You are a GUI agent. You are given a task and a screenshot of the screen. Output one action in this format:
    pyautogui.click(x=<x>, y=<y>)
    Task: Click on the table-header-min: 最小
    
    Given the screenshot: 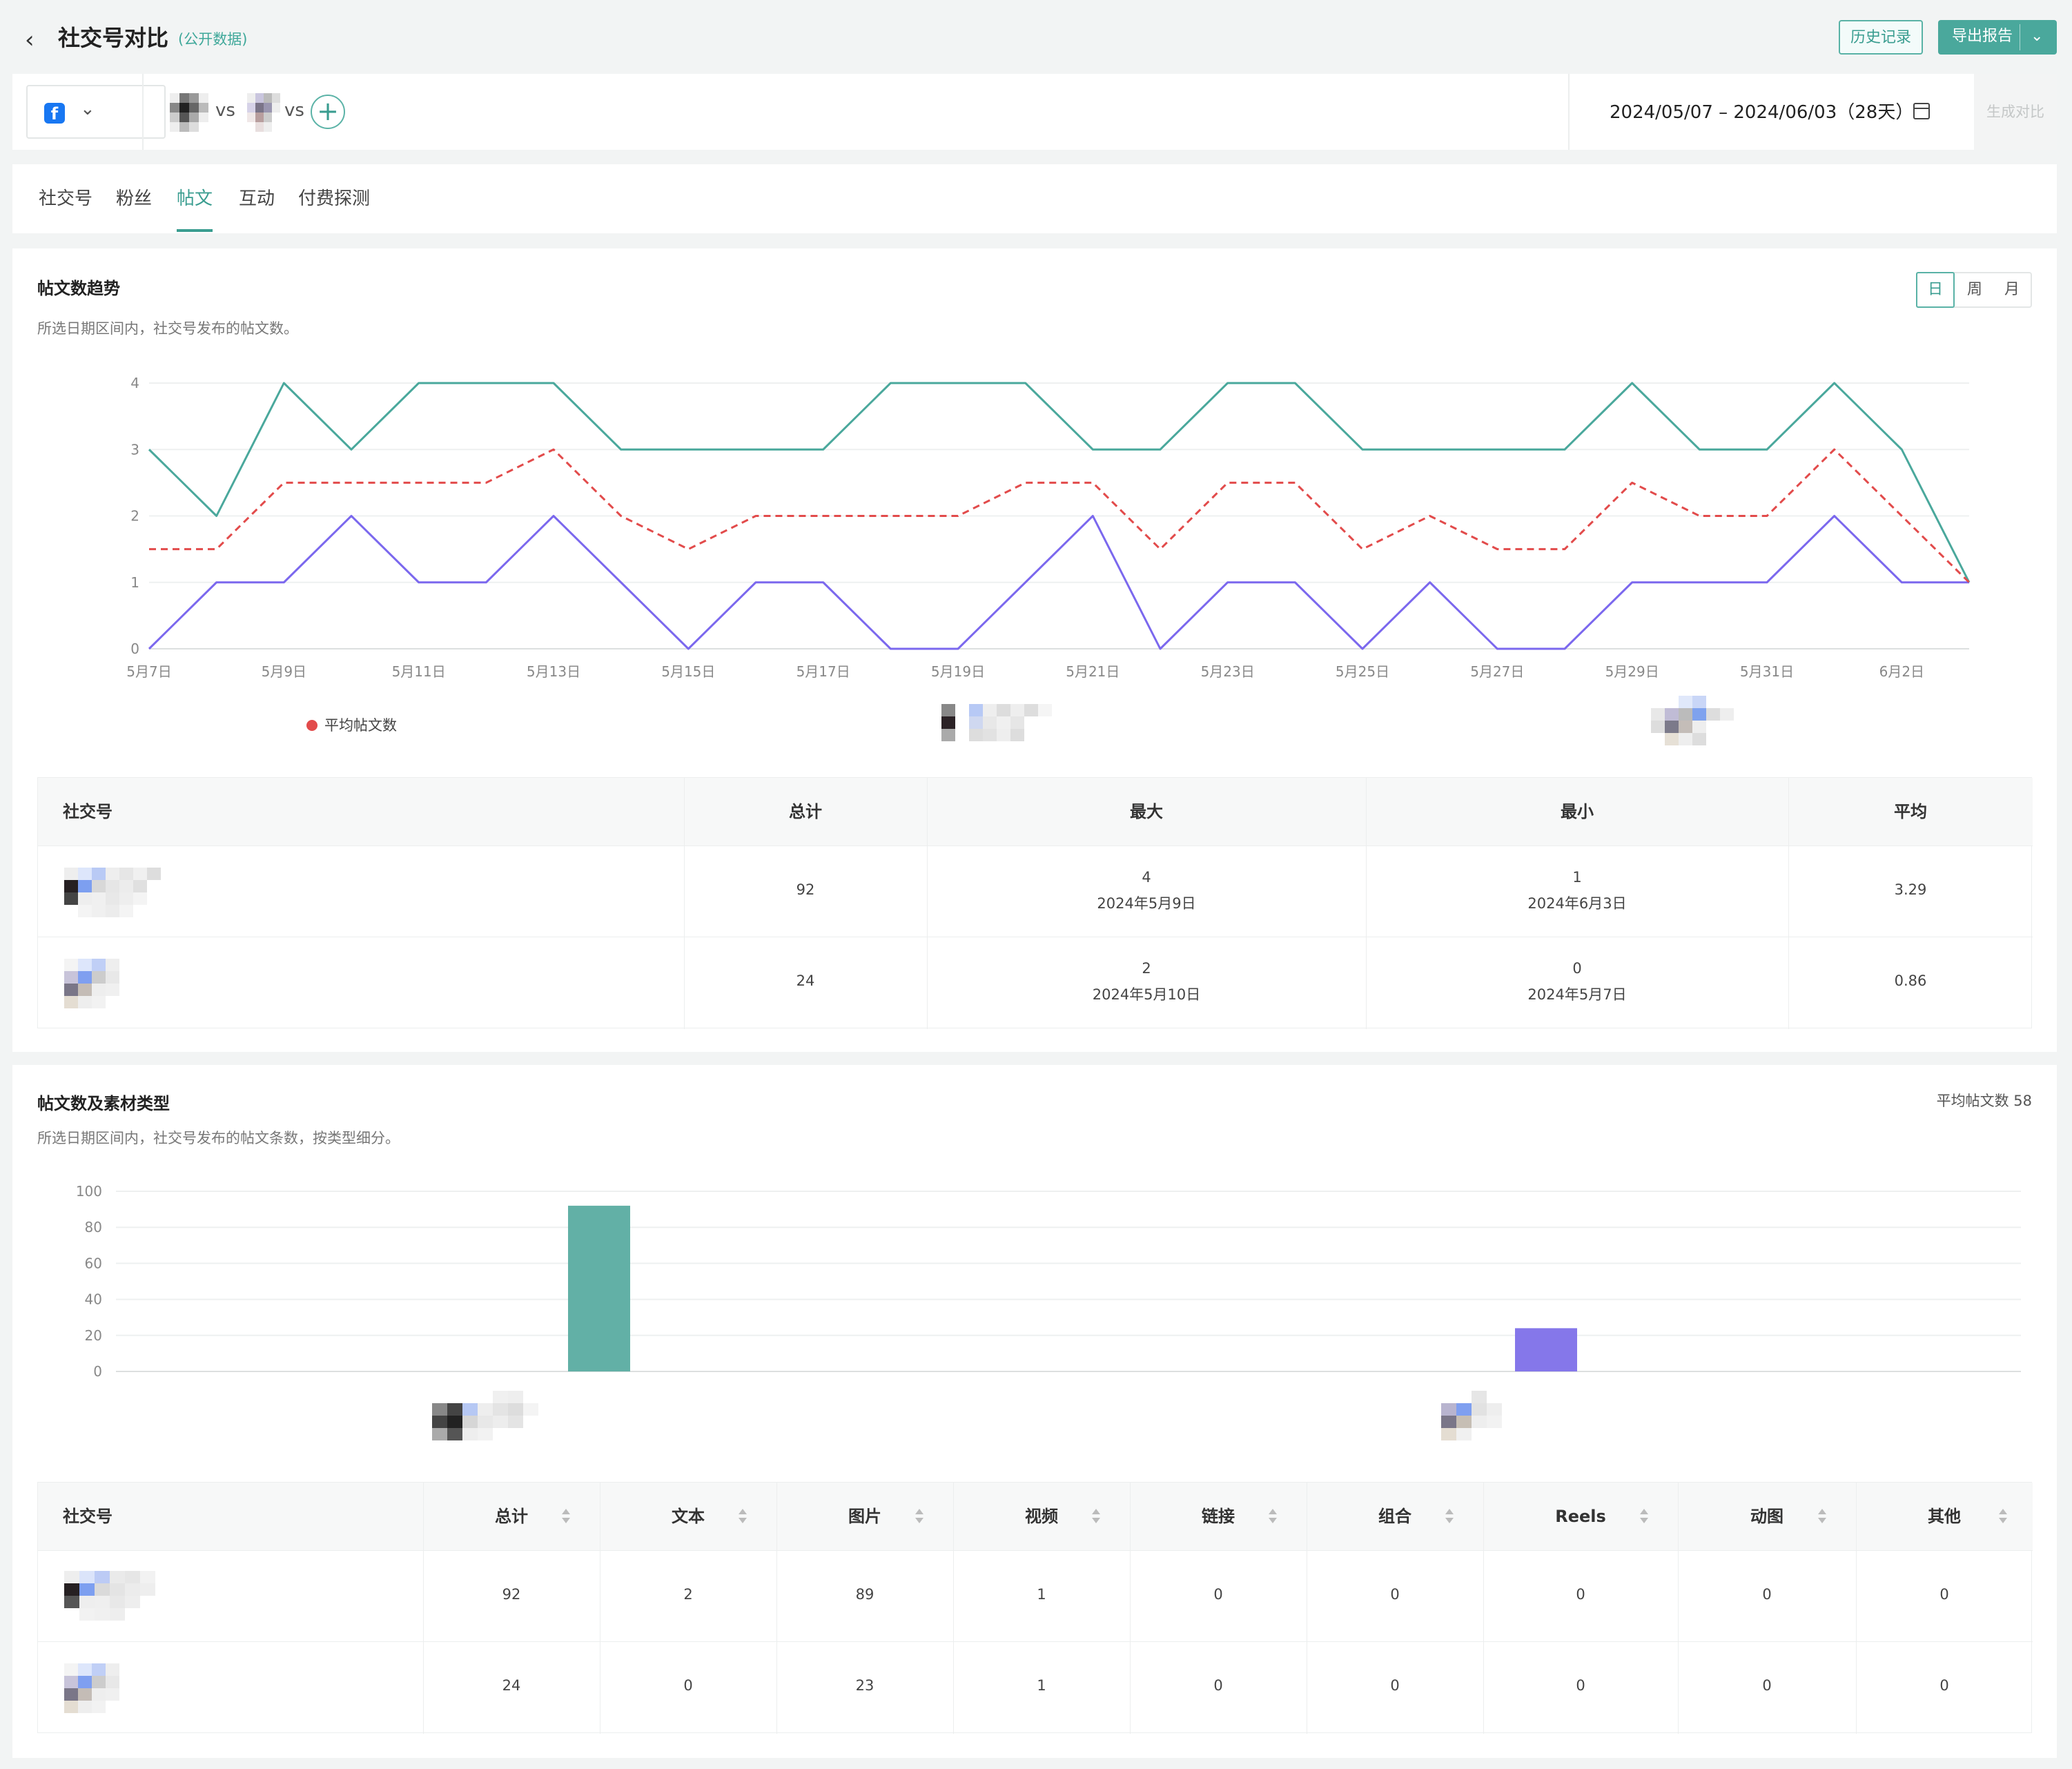 What is the action you would take?
    pyautogui.click(x=1577, y=812)
    